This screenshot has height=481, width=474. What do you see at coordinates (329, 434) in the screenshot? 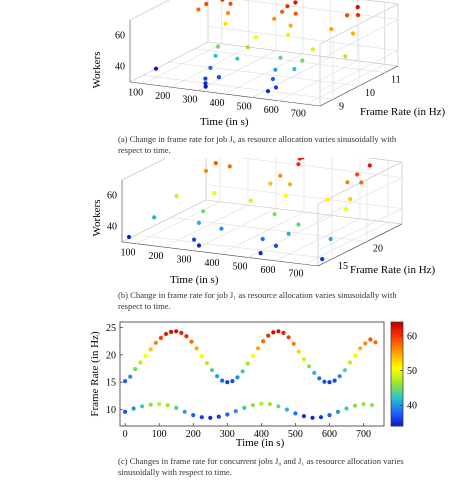
I see `x-tick-label-c: 600` at bounding box center [329, 434].